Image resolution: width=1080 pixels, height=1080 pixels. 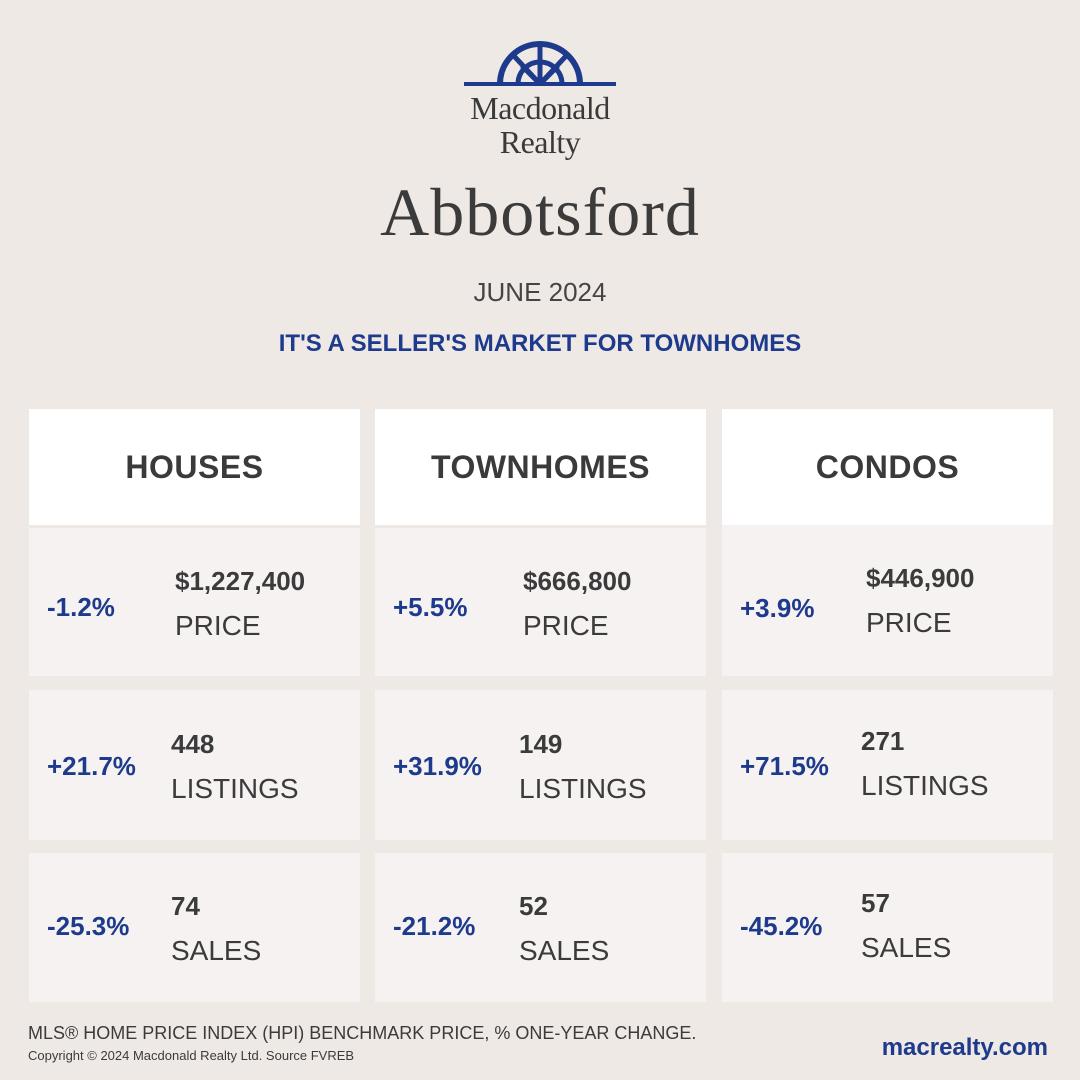 I want to click on city-title: Abbotsford, so click(x=540, y=212).